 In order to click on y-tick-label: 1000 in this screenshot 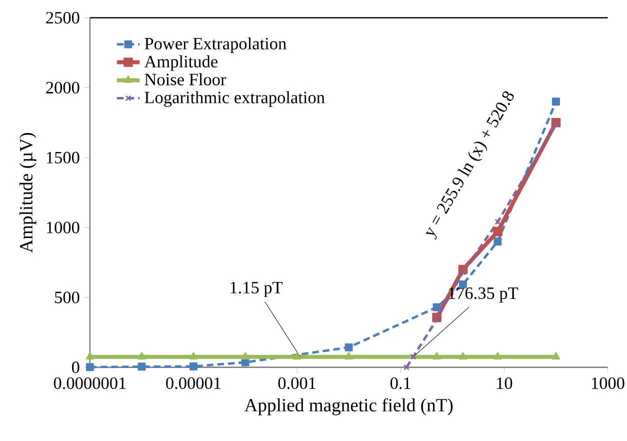, I will do `click(63, 228)`.